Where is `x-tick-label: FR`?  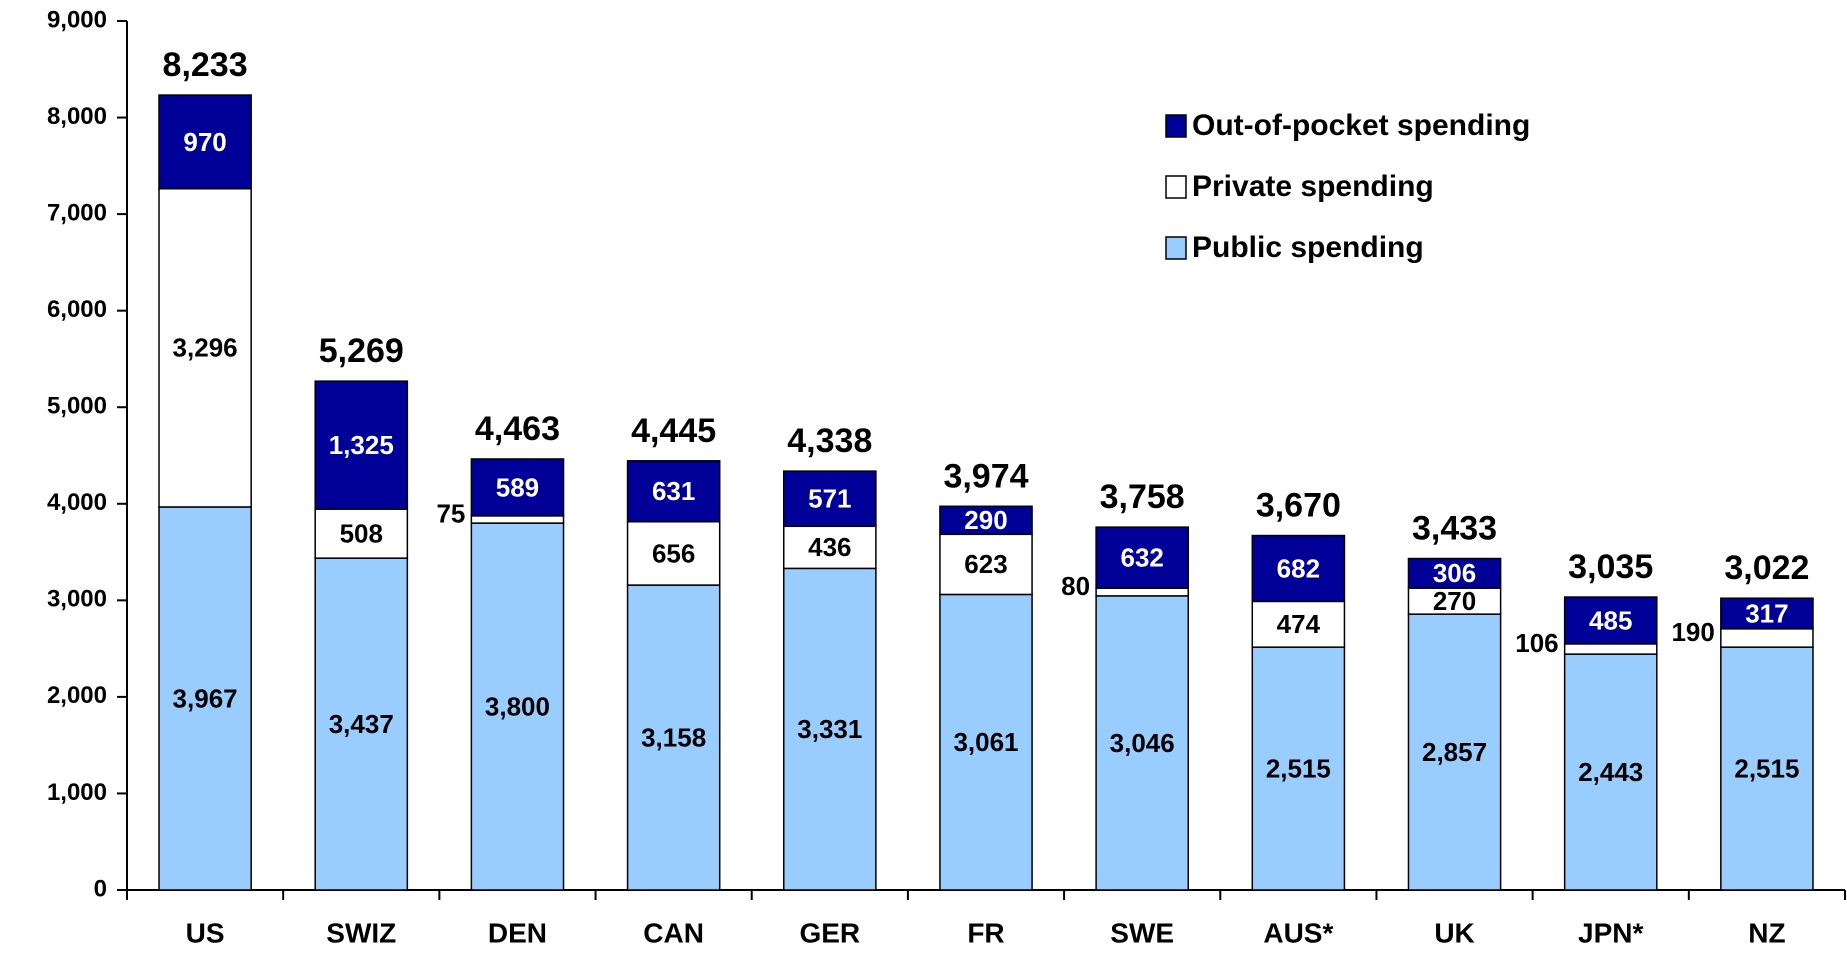
x-tick-label: FR is located at coordinates (985, 932).